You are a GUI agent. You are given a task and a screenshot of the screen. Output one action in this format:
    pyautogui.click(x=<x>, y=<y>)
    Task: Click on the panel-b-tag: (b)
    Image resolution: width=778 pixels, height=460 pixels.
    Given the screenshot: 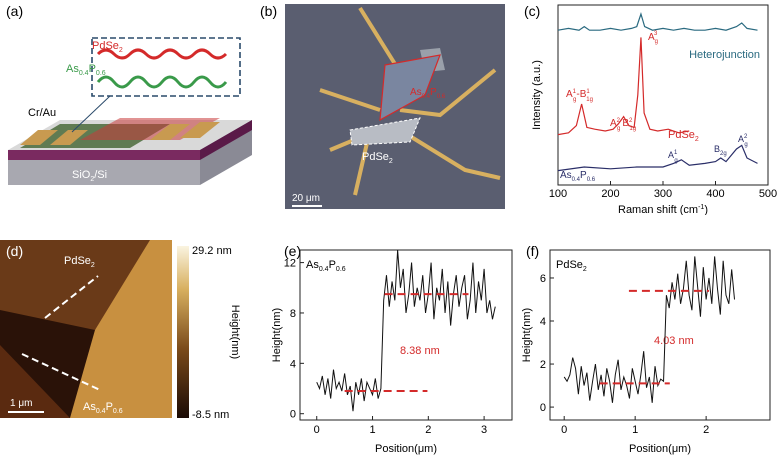 What is the action you would take?
    pyautogui.click(x=268, y=11)
    